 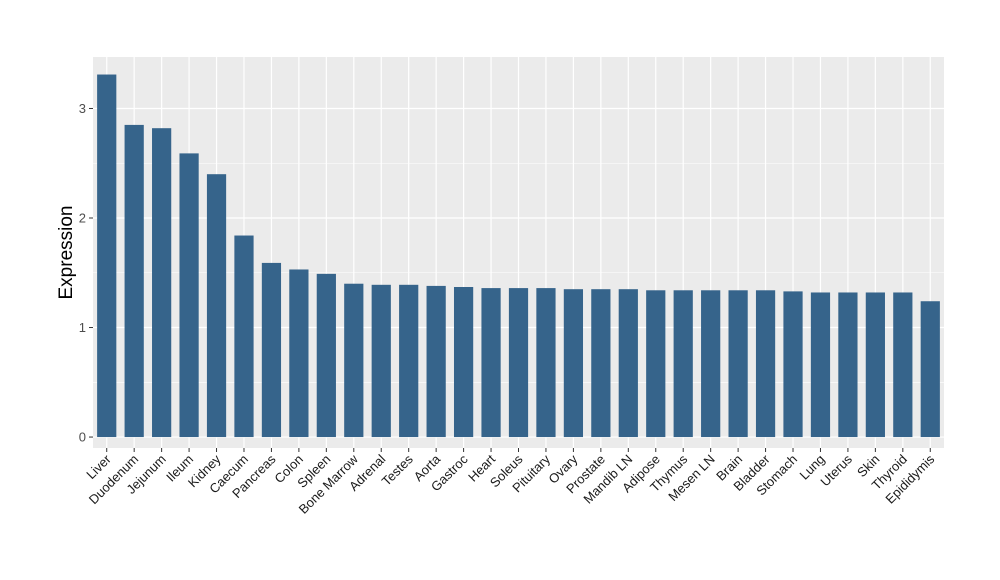 I want to click on y-tick-label: 2, so click(x=82, y=218).